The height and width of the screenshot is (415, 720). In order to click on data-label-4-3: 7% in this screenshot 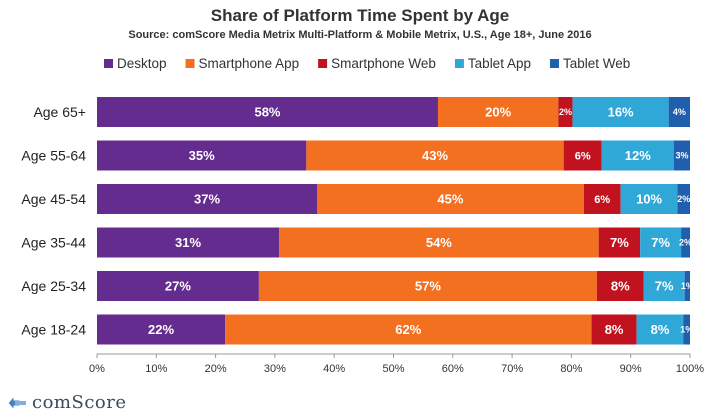, I will do `click(664, 286)`.